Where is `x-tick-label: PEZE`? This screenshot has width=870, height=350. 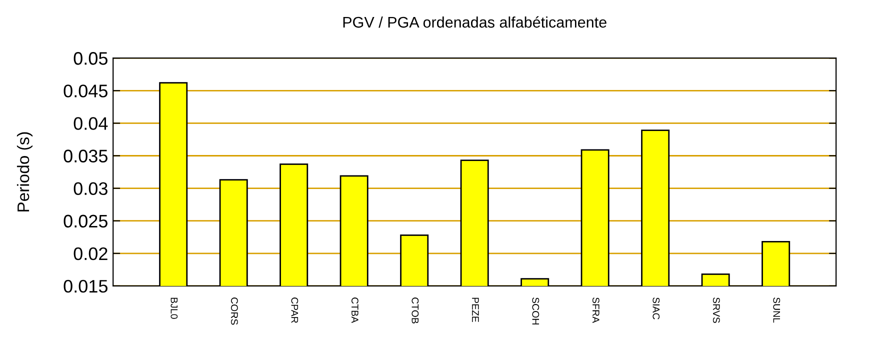 x-tick-label: PEZE is located at coordinates (475, 310).